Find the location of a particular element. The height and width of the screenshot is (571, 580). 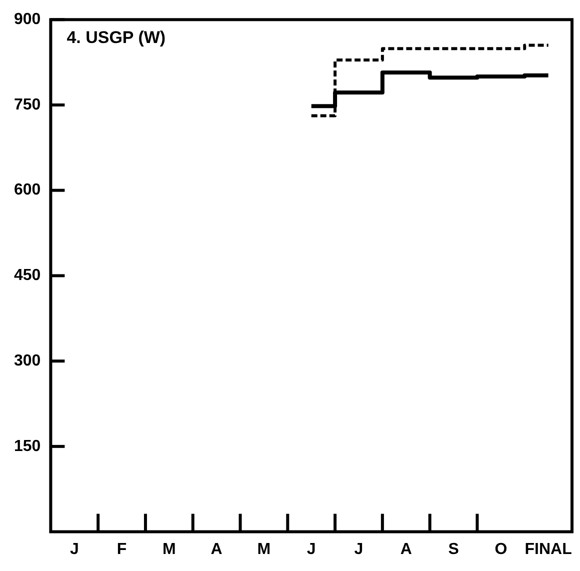

text: 4. USGP (W) is located at coordinates (116, 37).